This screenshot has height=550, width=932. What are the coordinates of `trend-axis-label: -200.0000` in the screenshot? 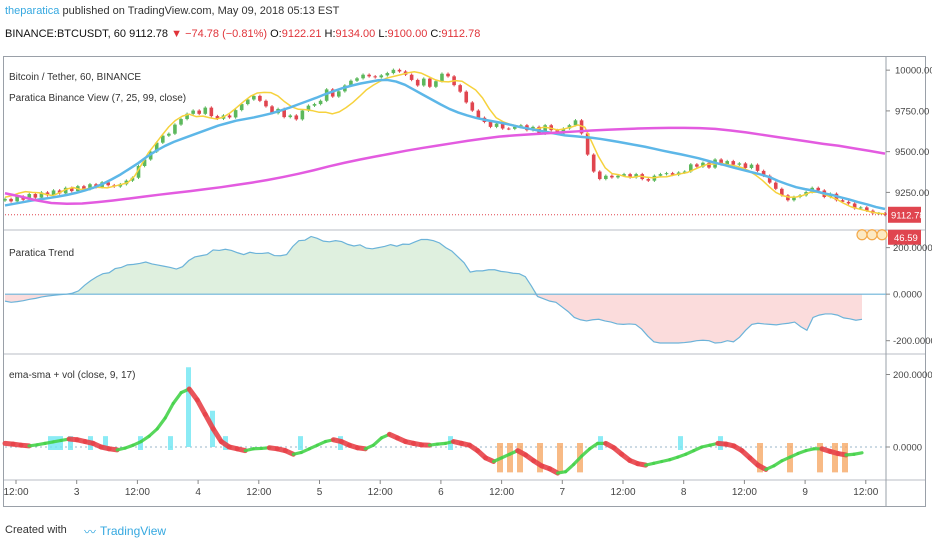 It's located at (912, 341).